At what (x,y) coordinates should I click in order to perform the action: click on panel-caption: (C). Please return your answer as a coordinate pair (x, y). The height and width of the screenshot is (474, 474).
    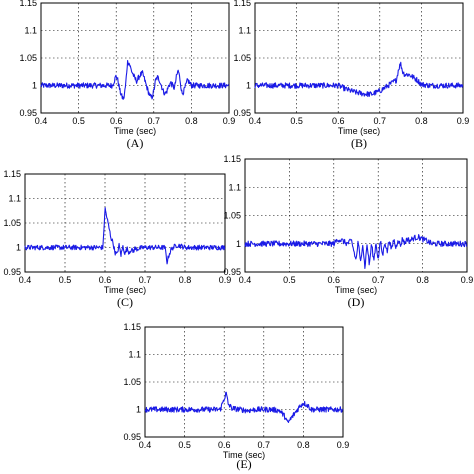
    Looking at the image, I should click on (125, 302).